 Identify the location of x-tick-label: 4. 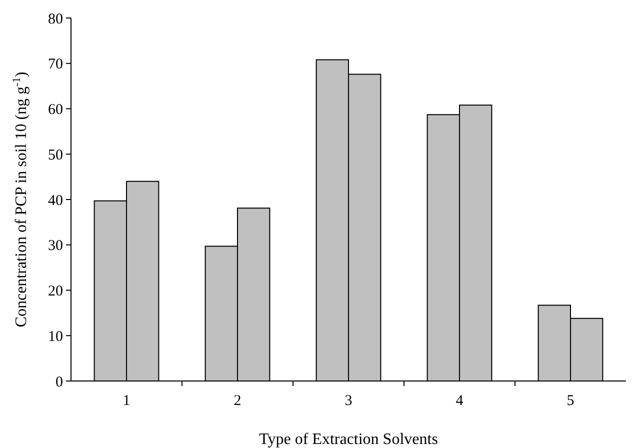
(460, 401).